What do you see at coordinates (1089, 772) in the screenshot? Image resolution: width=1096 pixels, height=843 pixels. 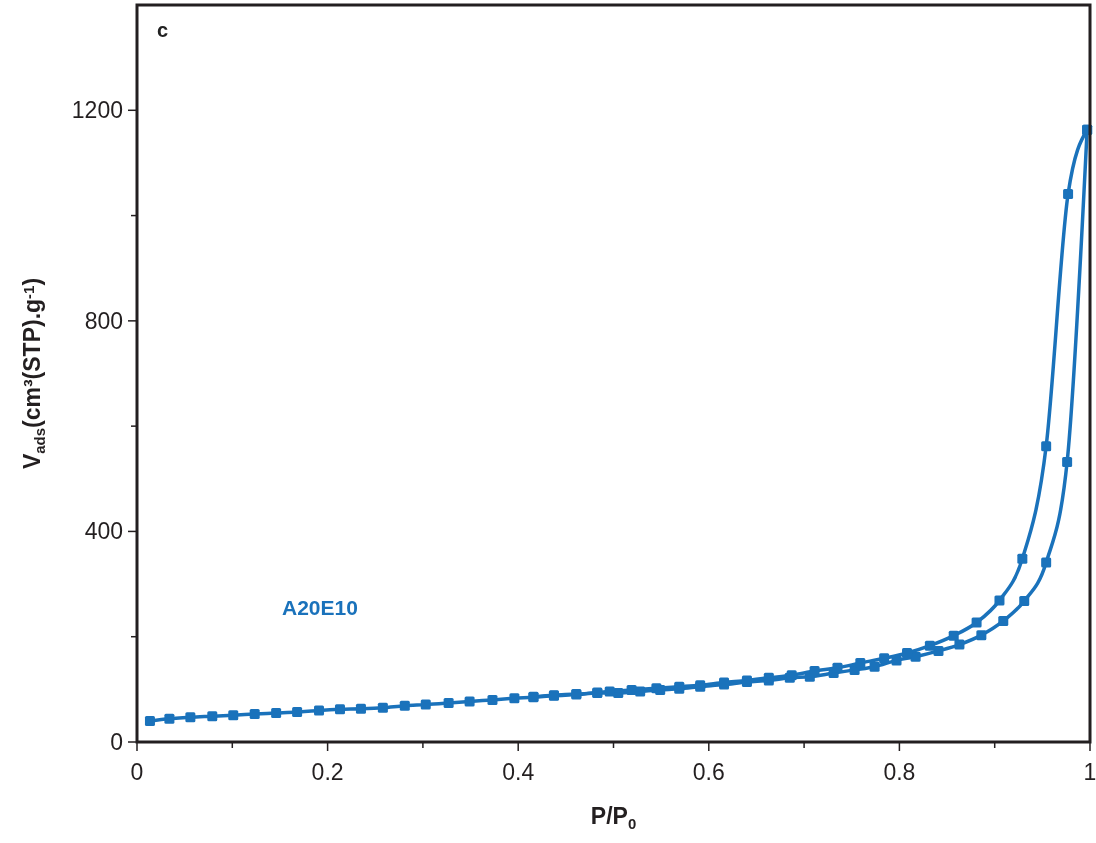 I see `x-tick-label: 1` at bounding box center [1089, 772].